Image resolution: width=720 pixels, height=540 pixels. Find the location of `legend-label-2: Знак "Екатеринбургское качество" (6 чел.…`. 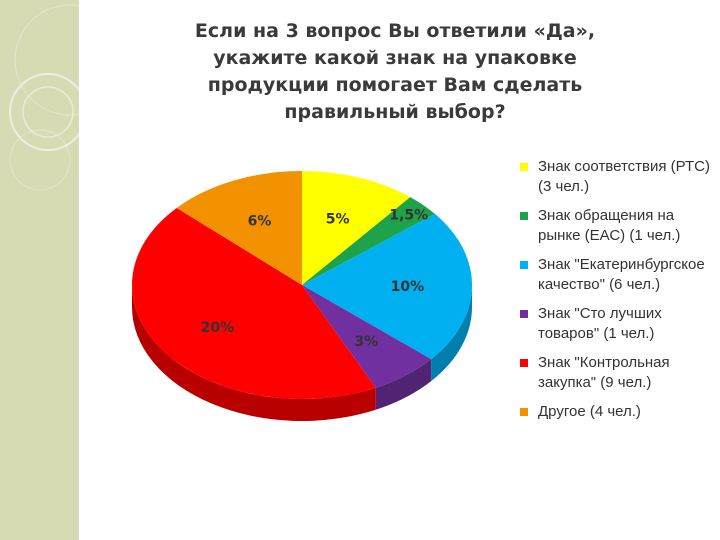

legend-label-2: Знак "Екатеринбургское качество" (6 чел.… is located at coordinates (621, 274).